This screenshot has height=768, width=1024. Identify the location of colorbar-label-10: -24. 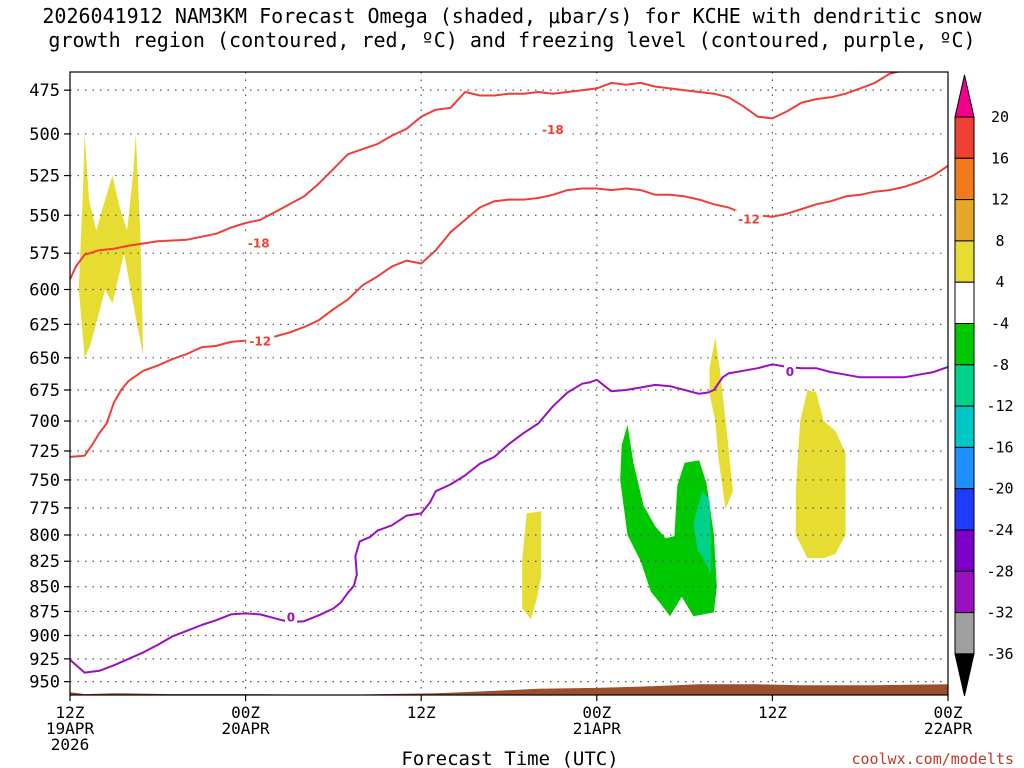
(999, 530).